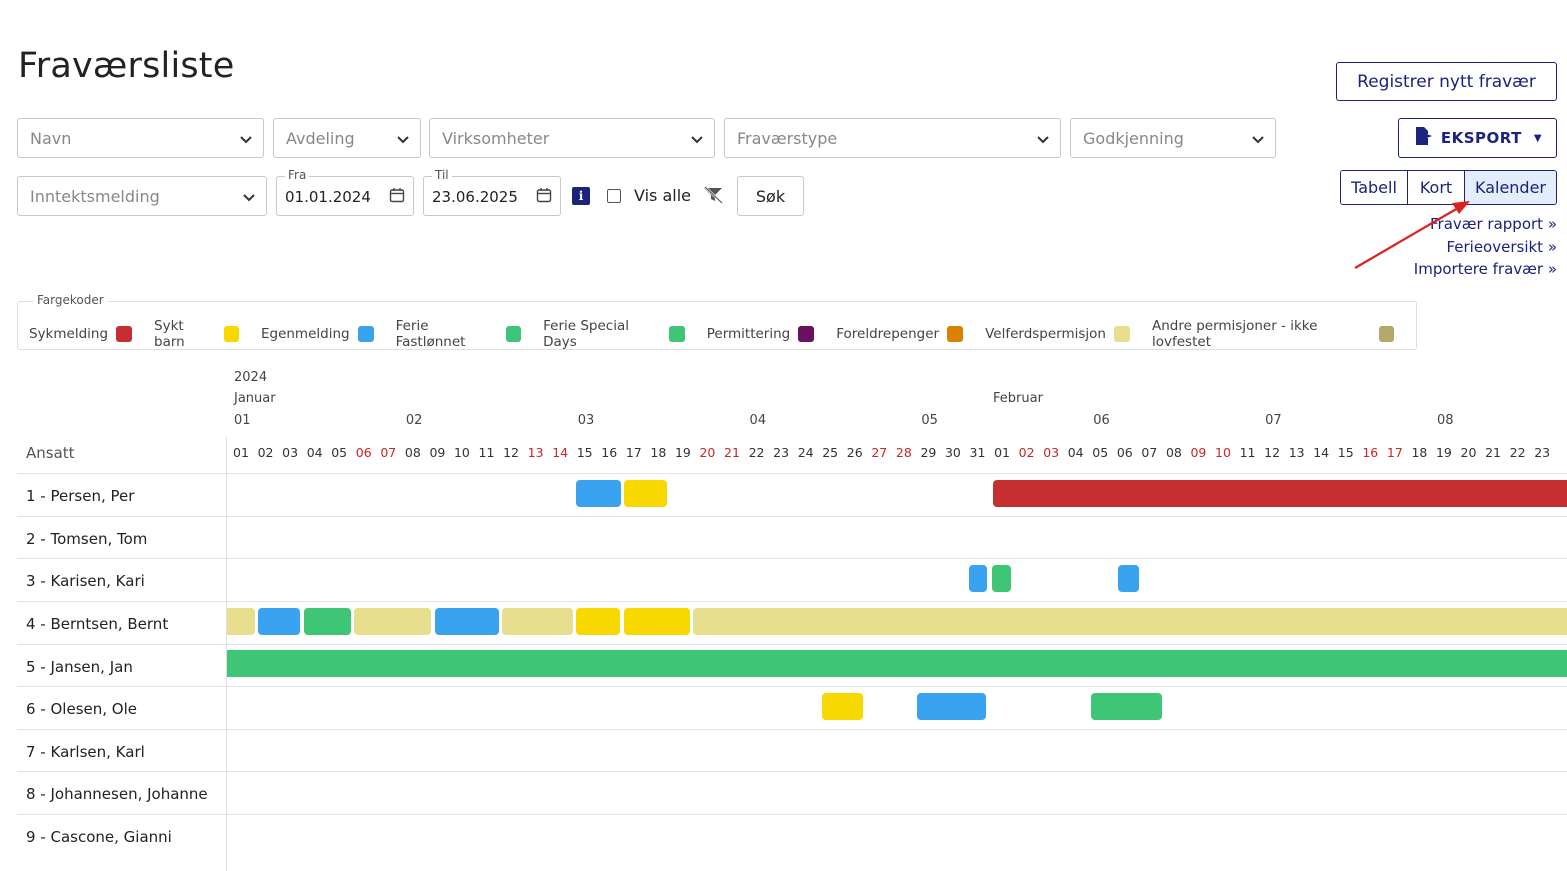  What do you see at coordinates (251, 377) in the screenshot?
I see `calendar-year: 2024` at bounding box center [251, 377].